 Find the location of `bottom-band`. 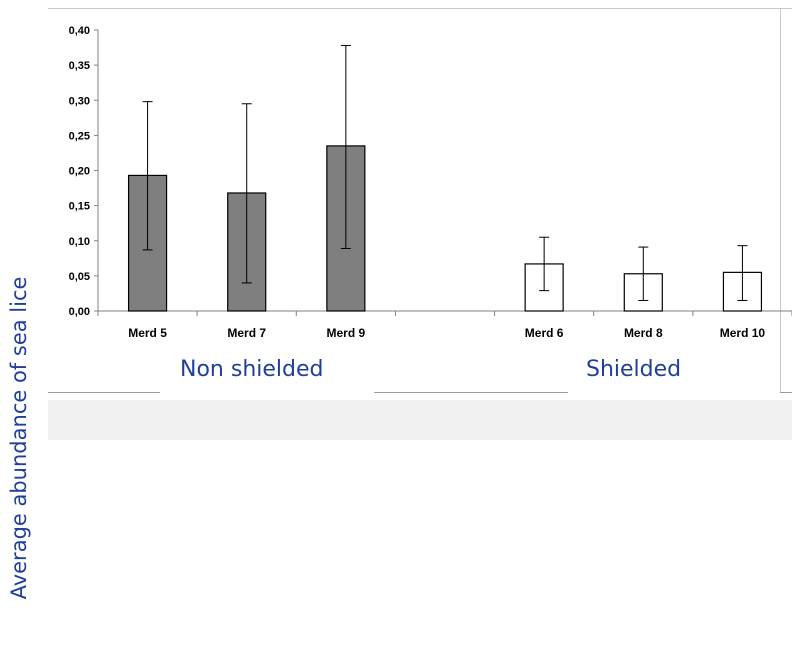

bottom-band is located at coordinates (420, 420).